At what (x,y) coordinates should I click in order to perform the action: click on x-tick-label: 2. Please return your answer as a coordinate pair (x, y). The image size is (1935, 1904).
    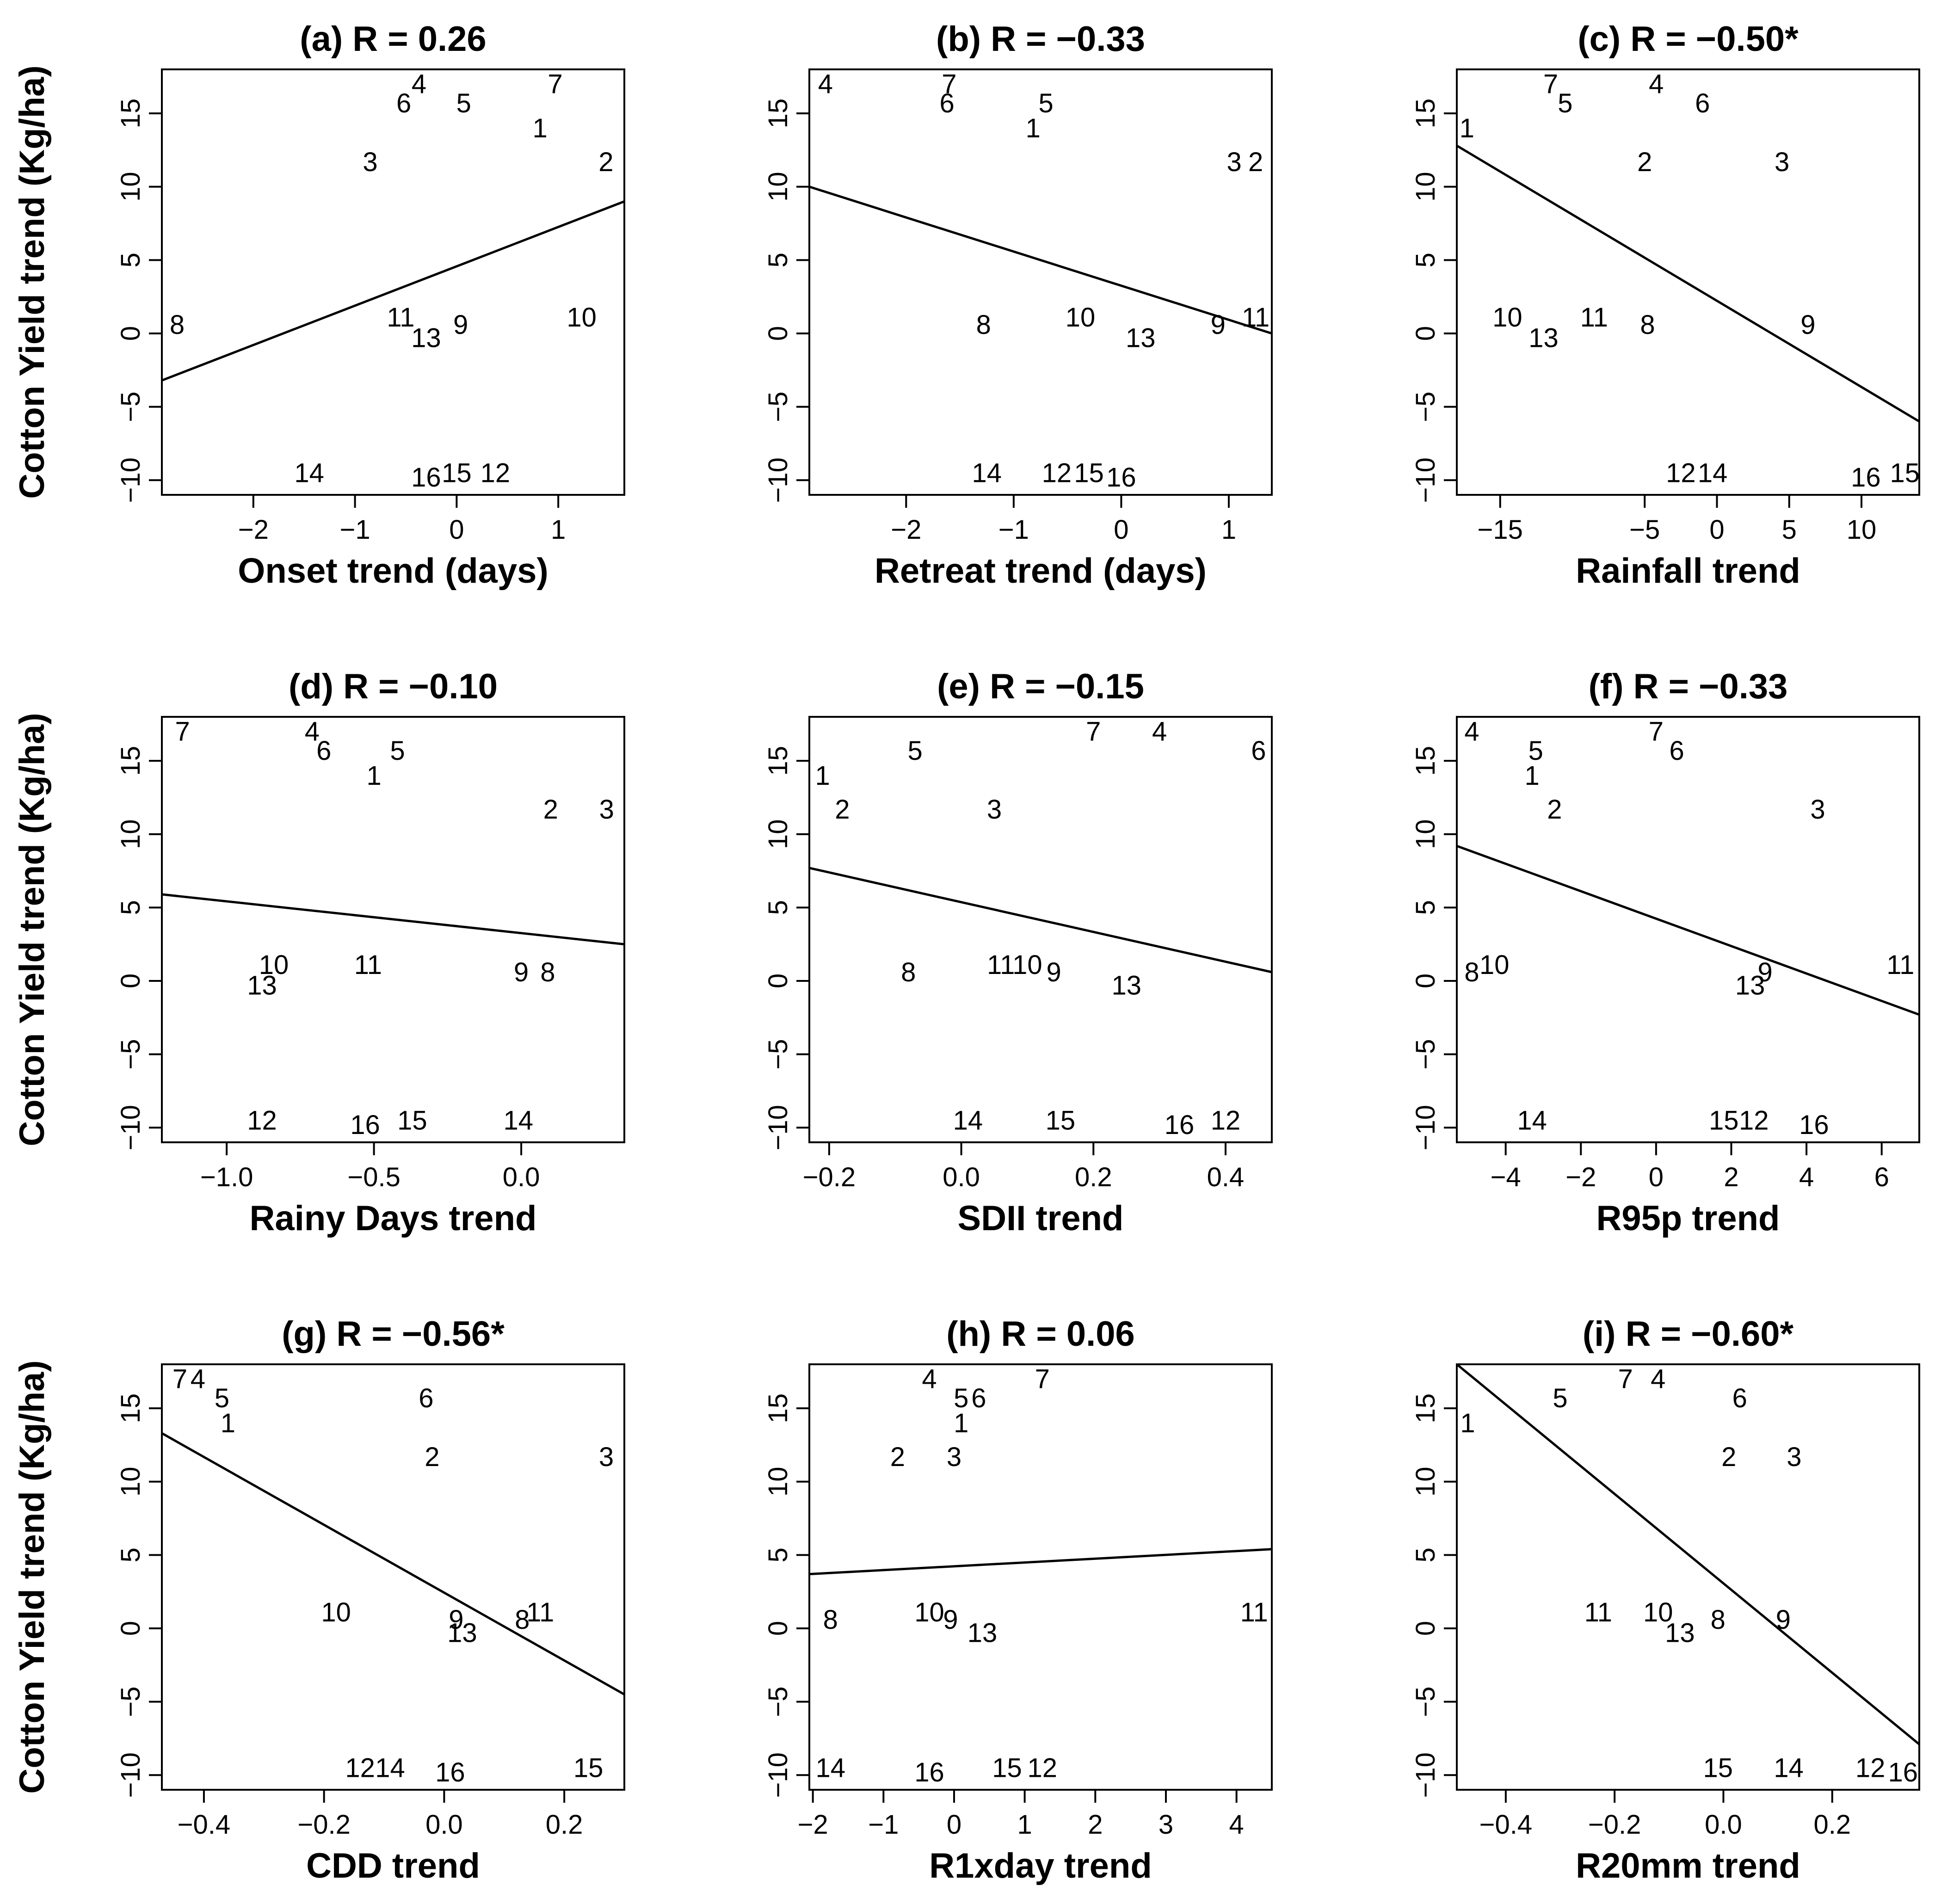
    Looking at the image, I should click on (1731, 1177).